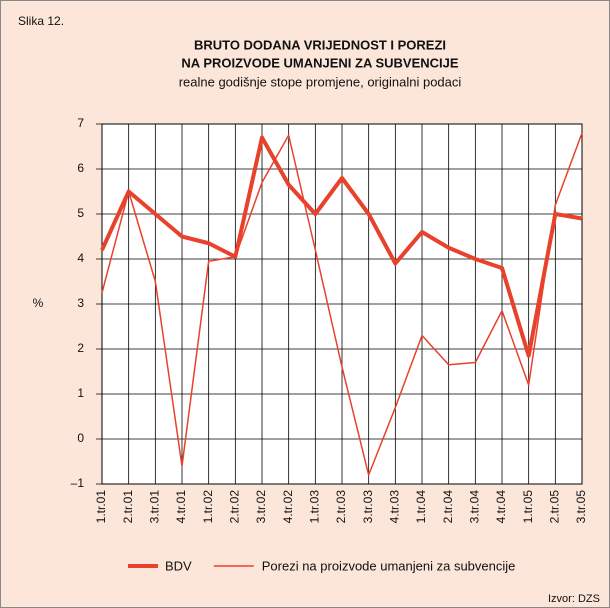  Describe the element at coordinates (581, 507) in the screenshot. I see `x-tick-label: 3.tr.05` at that location.